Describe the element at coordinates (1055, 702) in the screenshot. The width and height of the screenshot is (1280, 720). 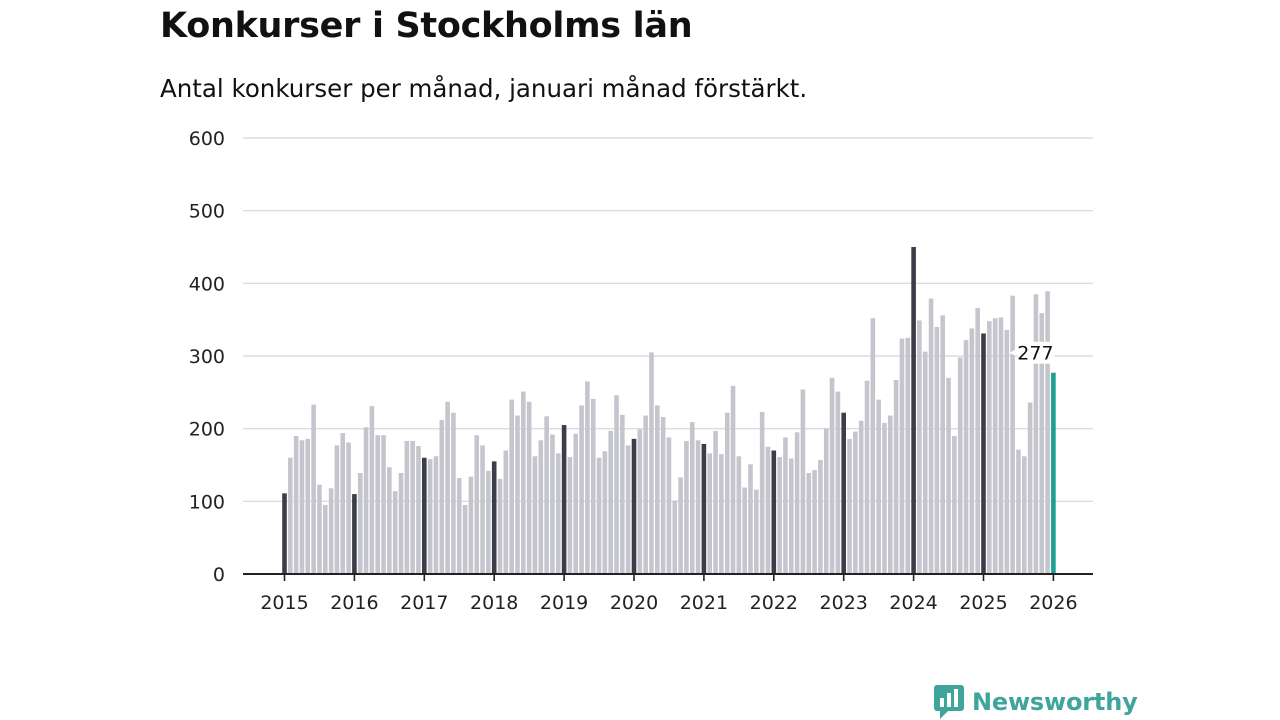
I see `brand-name: Newsworthy` at that location.